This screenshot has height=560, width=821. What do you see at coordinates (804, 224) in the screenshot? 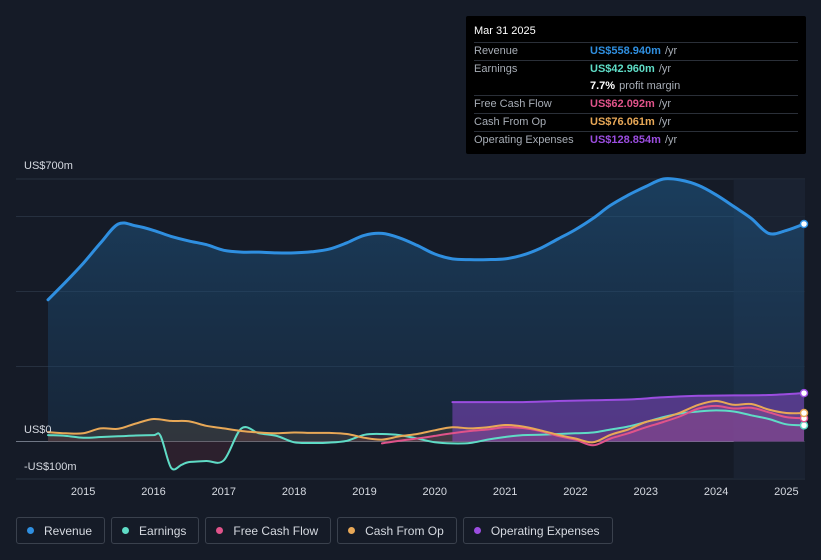
I see `revenue-endpoint` at bounding box center [804, 224].